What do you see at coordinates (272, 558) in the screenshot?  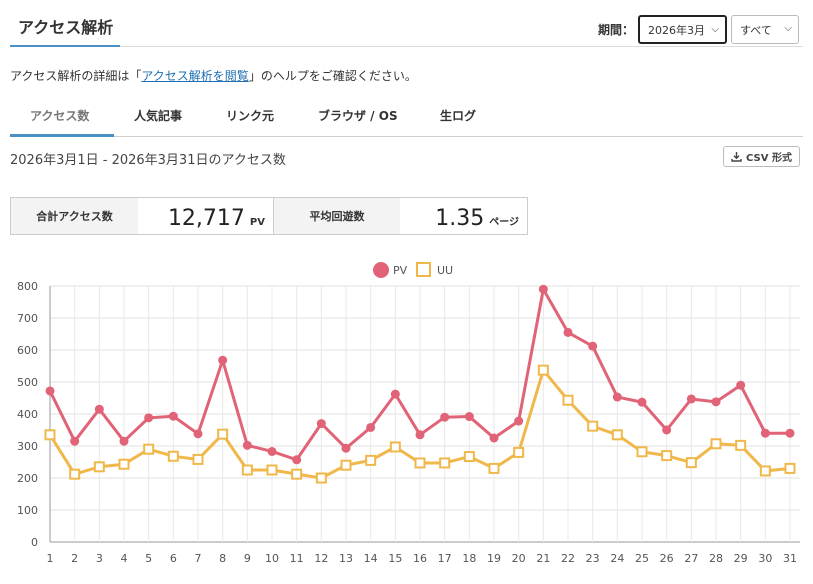 I see `x-tick-label: 10` at bounding box center [272, 558].